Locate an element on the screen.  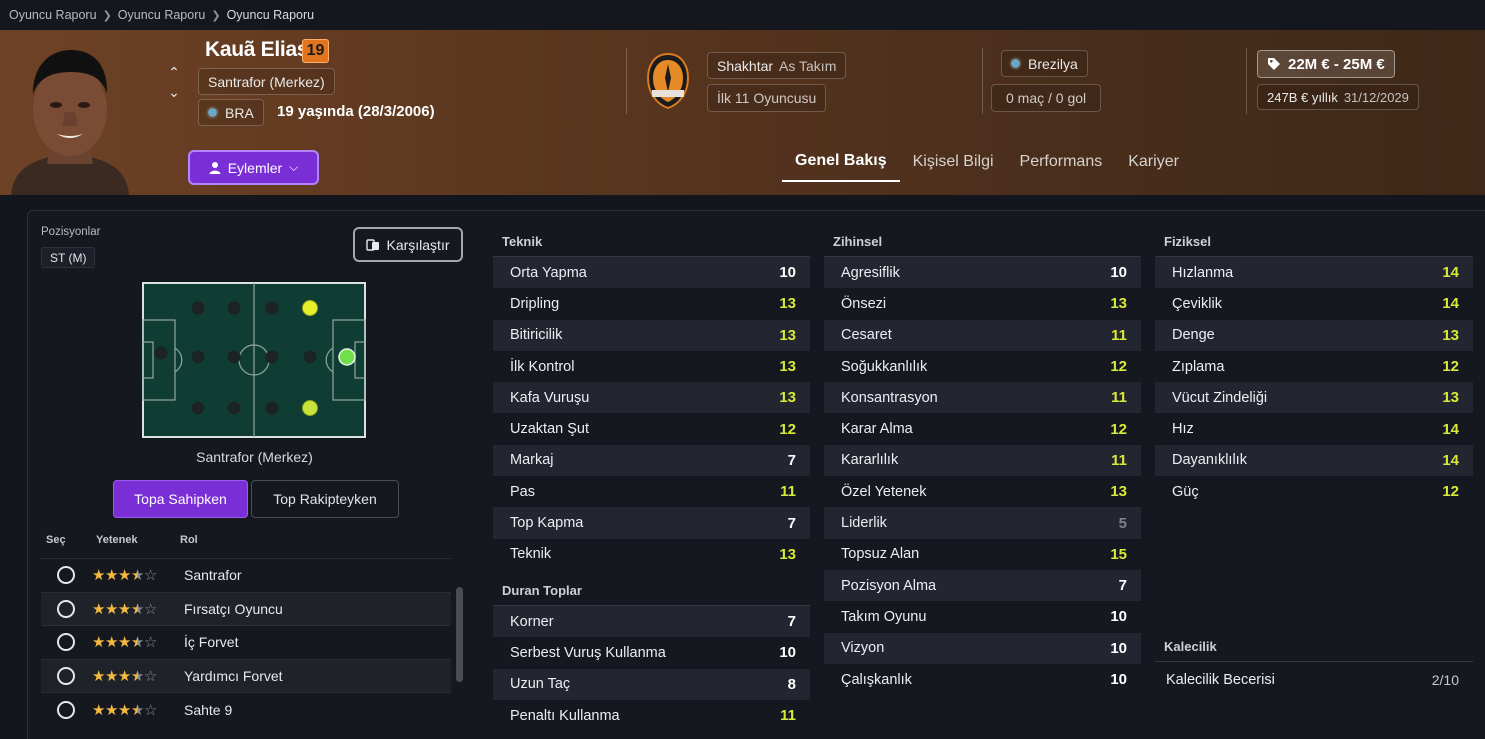
attribute-row: Vizyon 10 is located at coordinates (982, 648).